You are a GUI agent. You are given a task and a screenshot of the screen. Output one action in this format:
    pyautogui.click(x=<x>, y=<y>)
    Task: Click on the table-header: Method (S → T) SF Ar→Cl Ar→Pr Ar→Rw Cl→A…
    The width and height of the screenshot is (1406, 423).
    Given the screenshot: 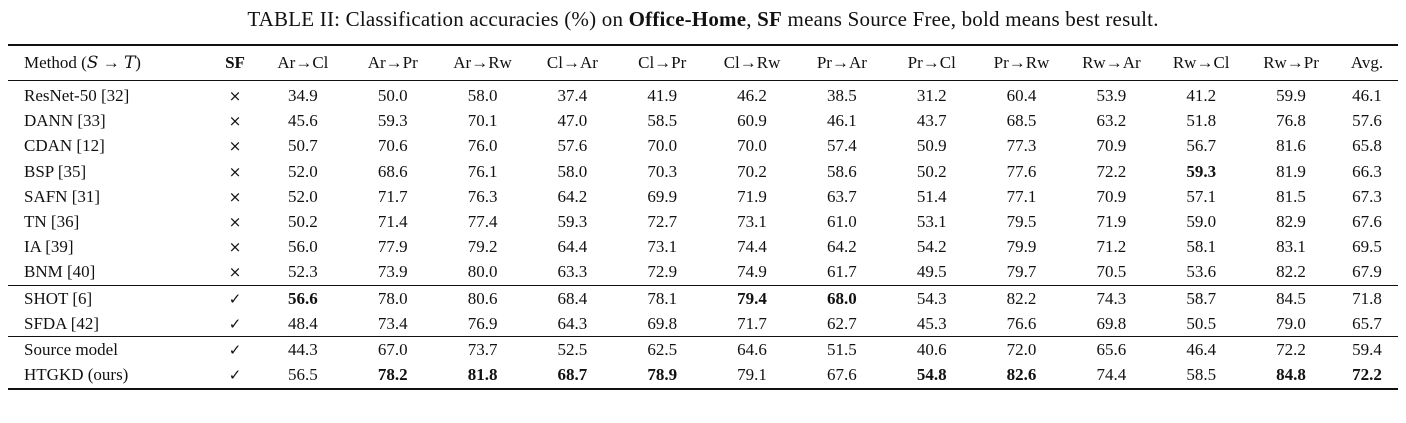 What is the action you would take?
    pyautogui.click(x=703, y=63)
    